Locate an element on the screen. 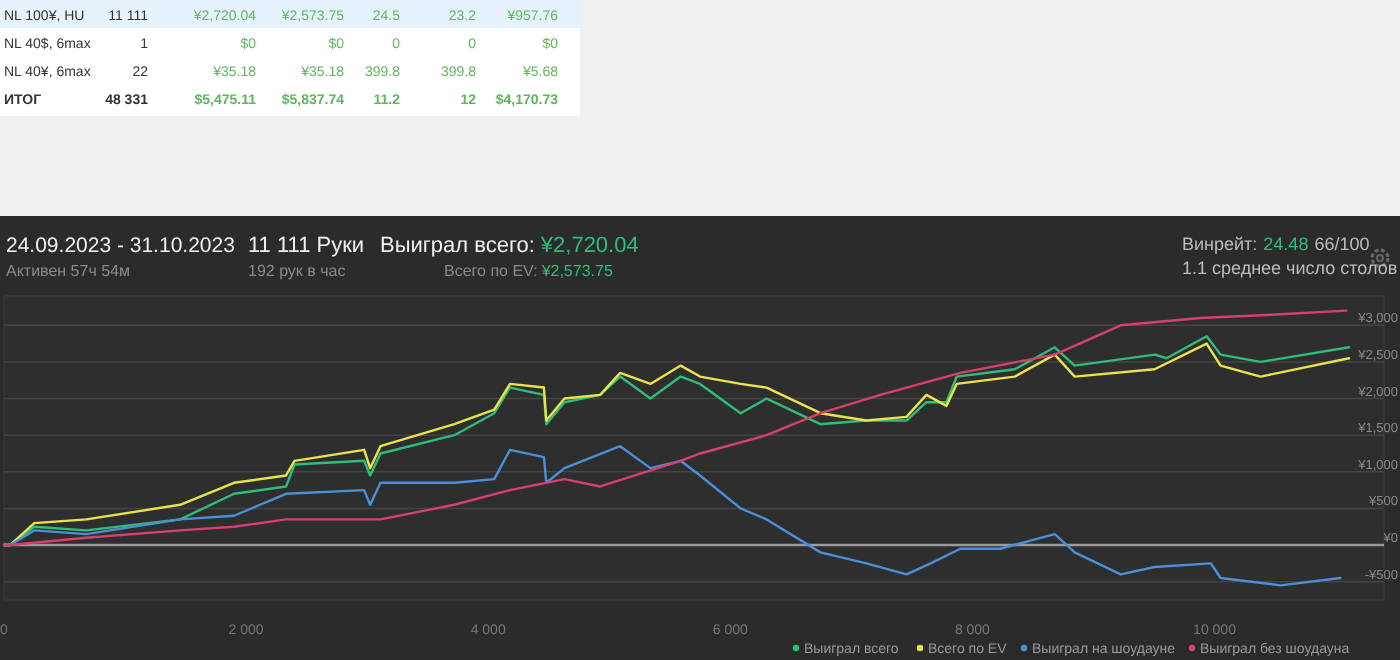 This screenshot has height=660, width=1400. text: ¥2,573.75 is located at coordinates (576, 271).